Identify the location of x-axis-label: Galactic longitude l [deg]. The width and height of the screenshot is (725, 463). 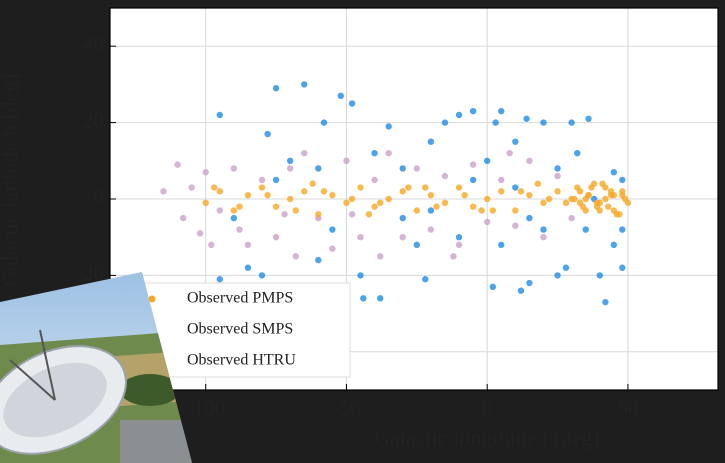
(486, 437).